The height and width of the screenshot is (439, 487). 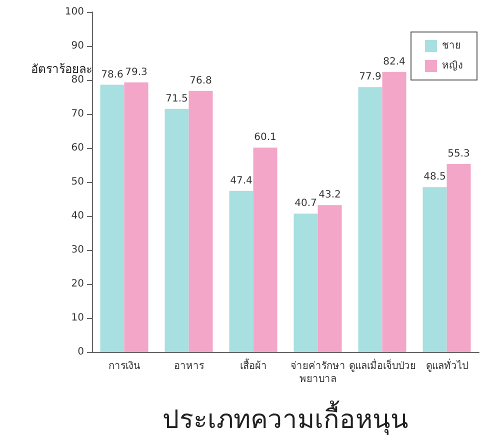 What do you see at coordinates (77, 182) in the screenshot?
I see `y-tick-label: 50` at bounding box center [77, 182].